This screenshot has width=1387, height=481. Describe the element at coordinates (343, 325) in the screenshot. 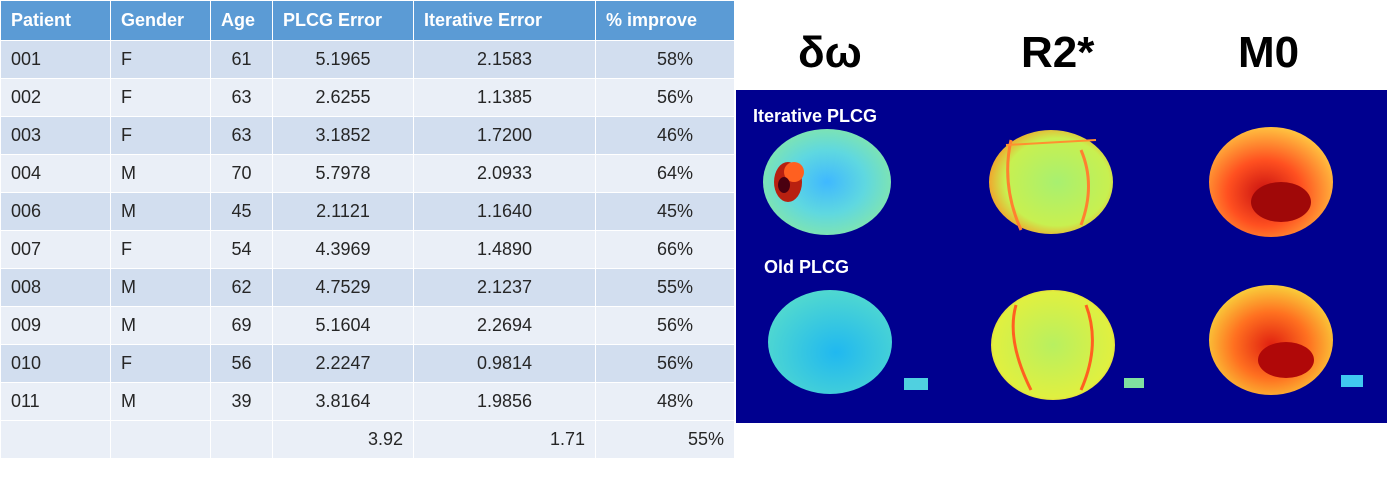

I see `cell-plcg-error: 5.1604` at that location.